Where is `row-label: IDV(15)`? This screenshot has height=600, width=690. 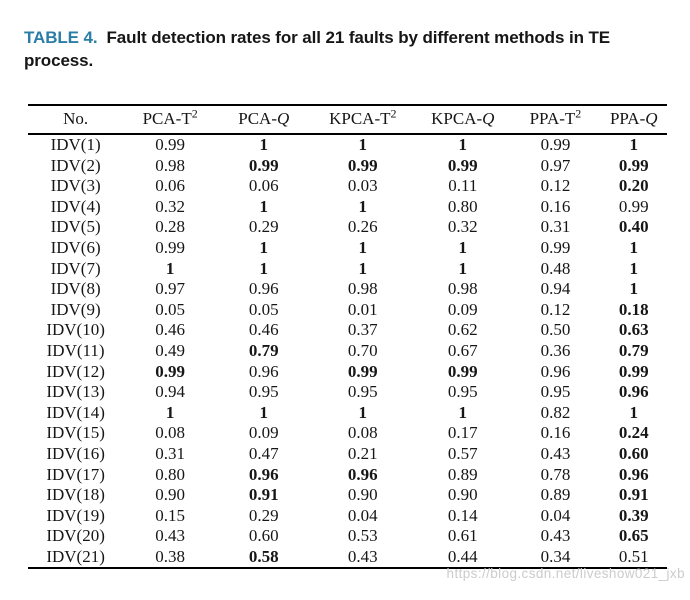 row-label: IDV(15) is located at coordinates (75, 433).